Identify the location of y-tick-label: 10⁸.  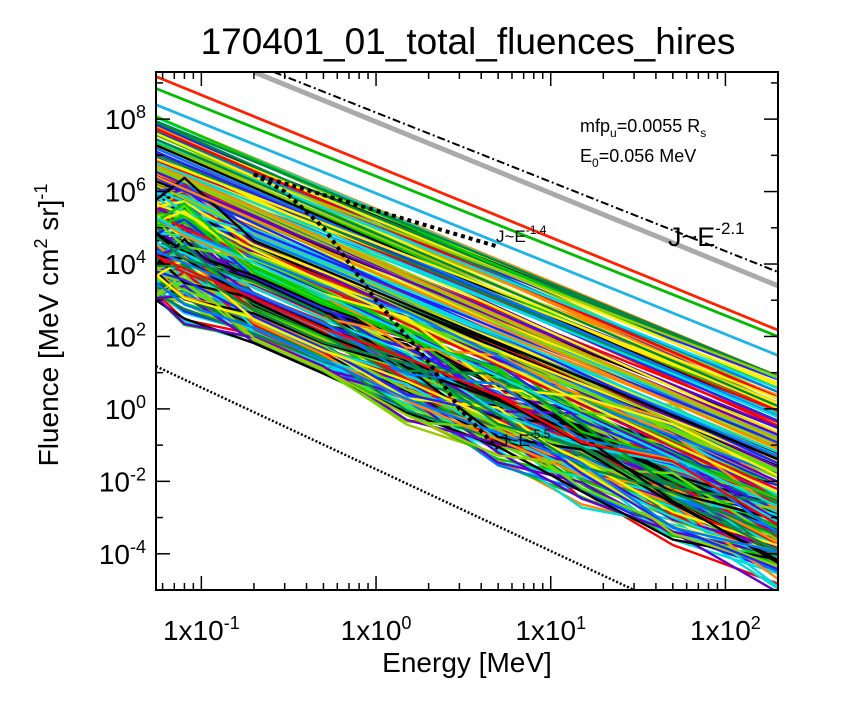
(125, 118).